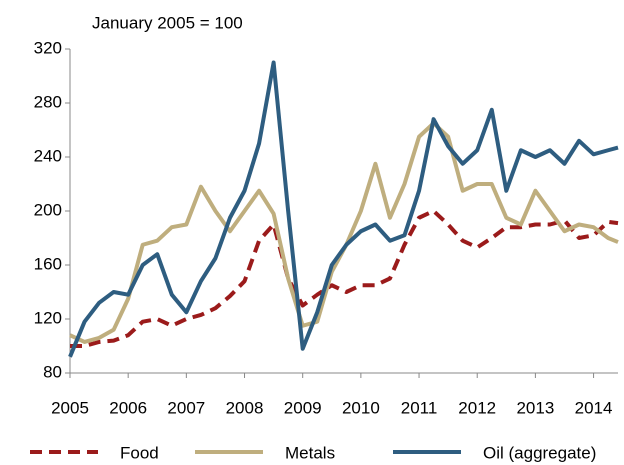  What do you see at coordinates (361, 407) in the screenshot?
I see `x-tick-label: 2010` at bounding box center [361, 407].